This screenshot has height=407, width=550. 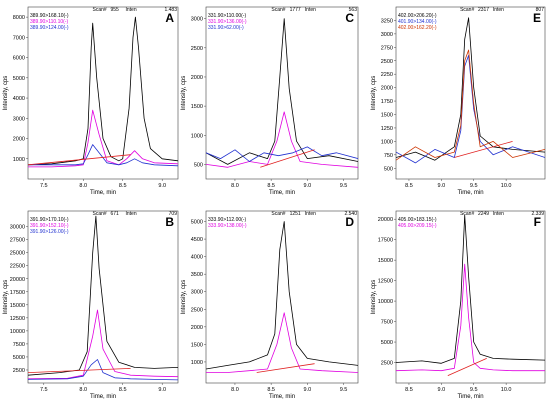 I want to click on legend-entry: 391.90>152.10(-), so click(x=49, y=226).